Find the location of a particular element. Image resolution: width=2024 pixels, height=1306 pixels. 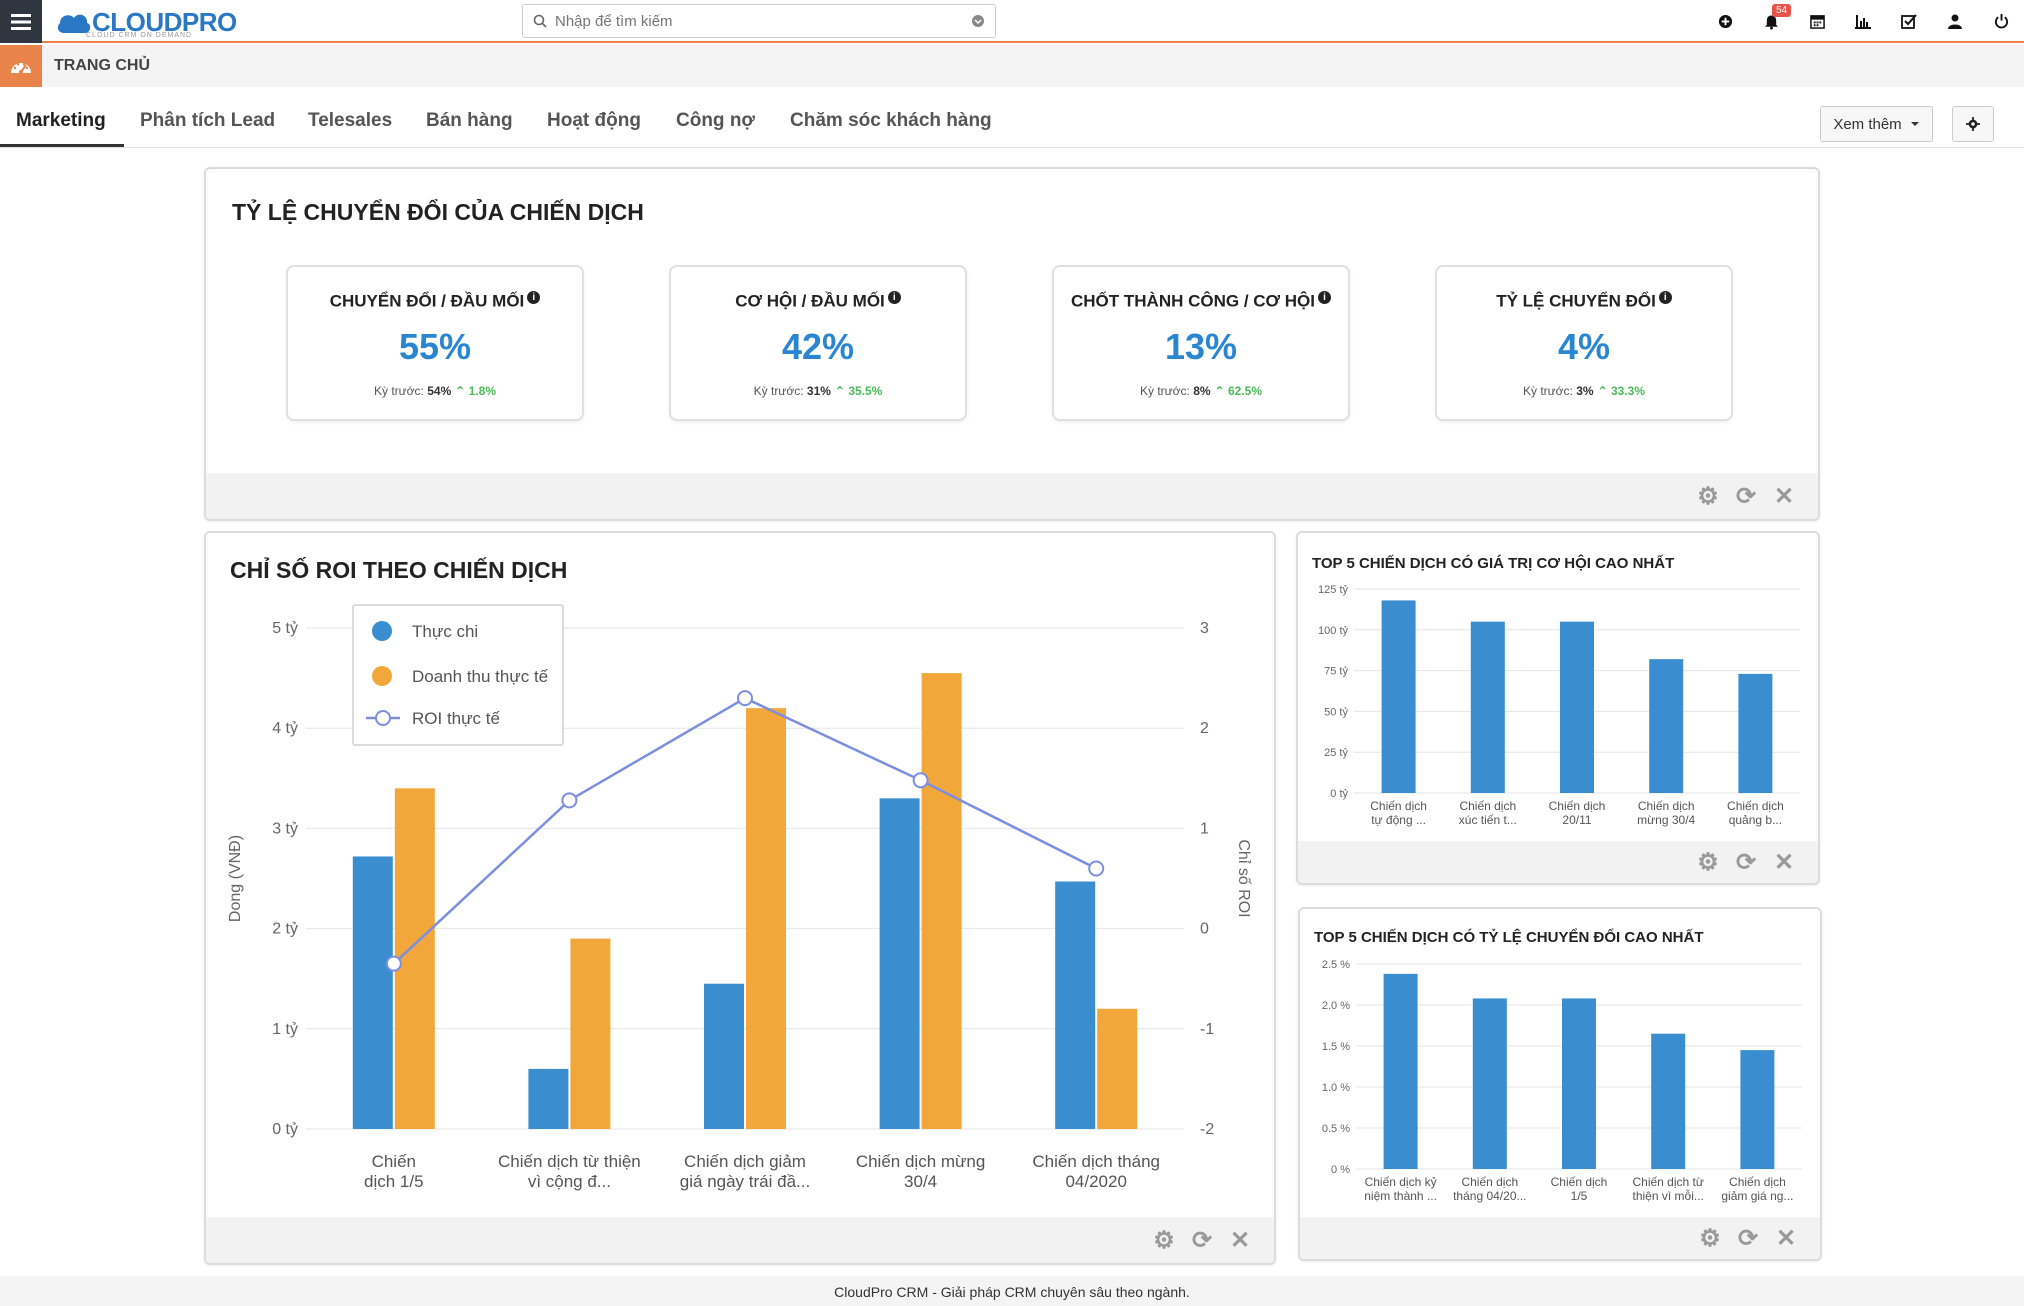

calendar-icon is located at coordinates (1817, 21).